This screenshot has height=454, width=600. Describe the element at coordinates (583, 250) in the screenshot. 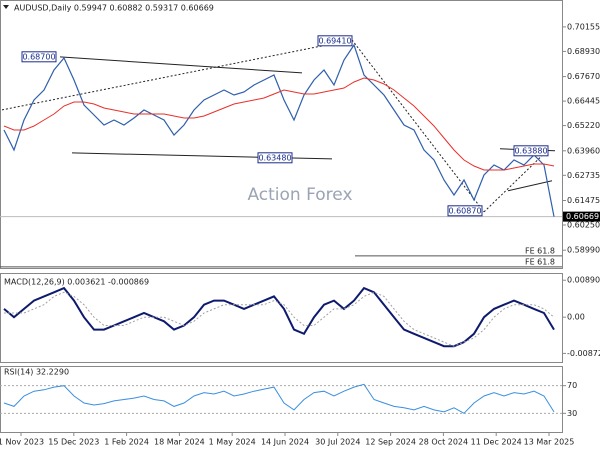

I see `y-tick-label: 0.58990` at that location.